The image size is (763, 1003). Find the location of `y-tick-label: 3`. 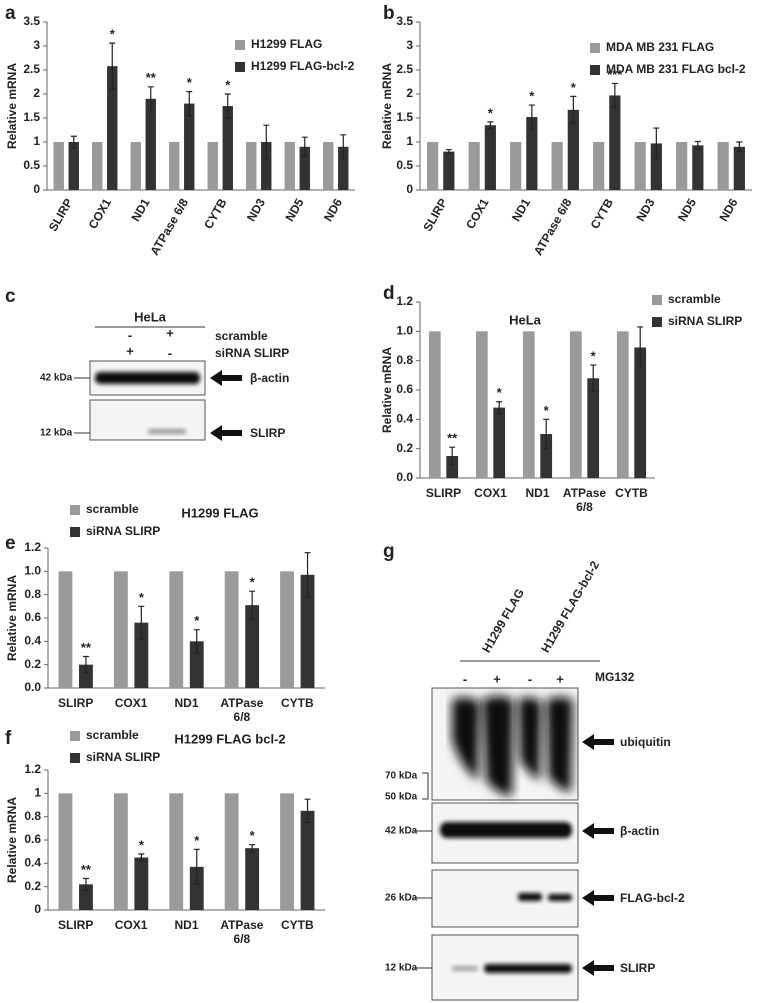

y-tick-label: 3 is located at coordinates (409, 45).